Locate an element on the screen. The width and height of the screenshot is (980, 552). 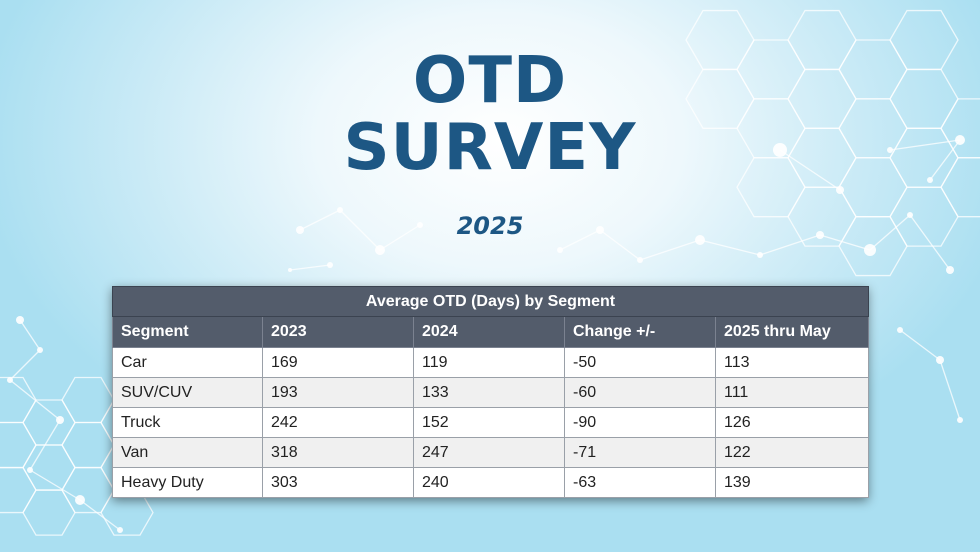
title-line-1: OTD is located at coordinates (490, 81).